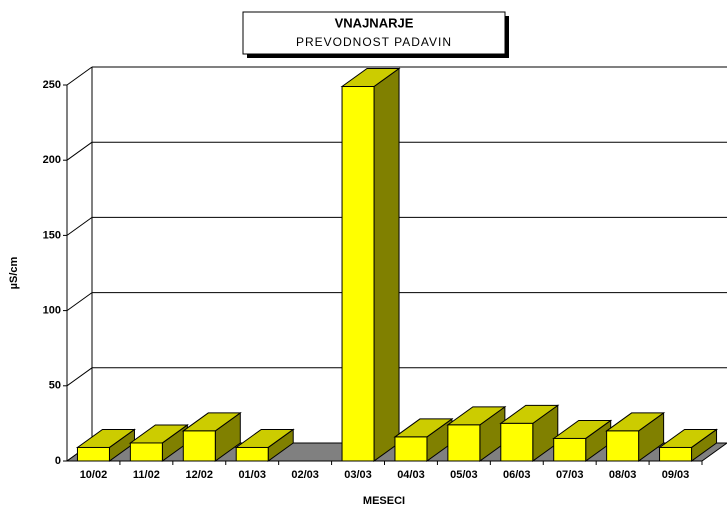  I want to click on x-tick-label: 05/03, so click(464, 475).